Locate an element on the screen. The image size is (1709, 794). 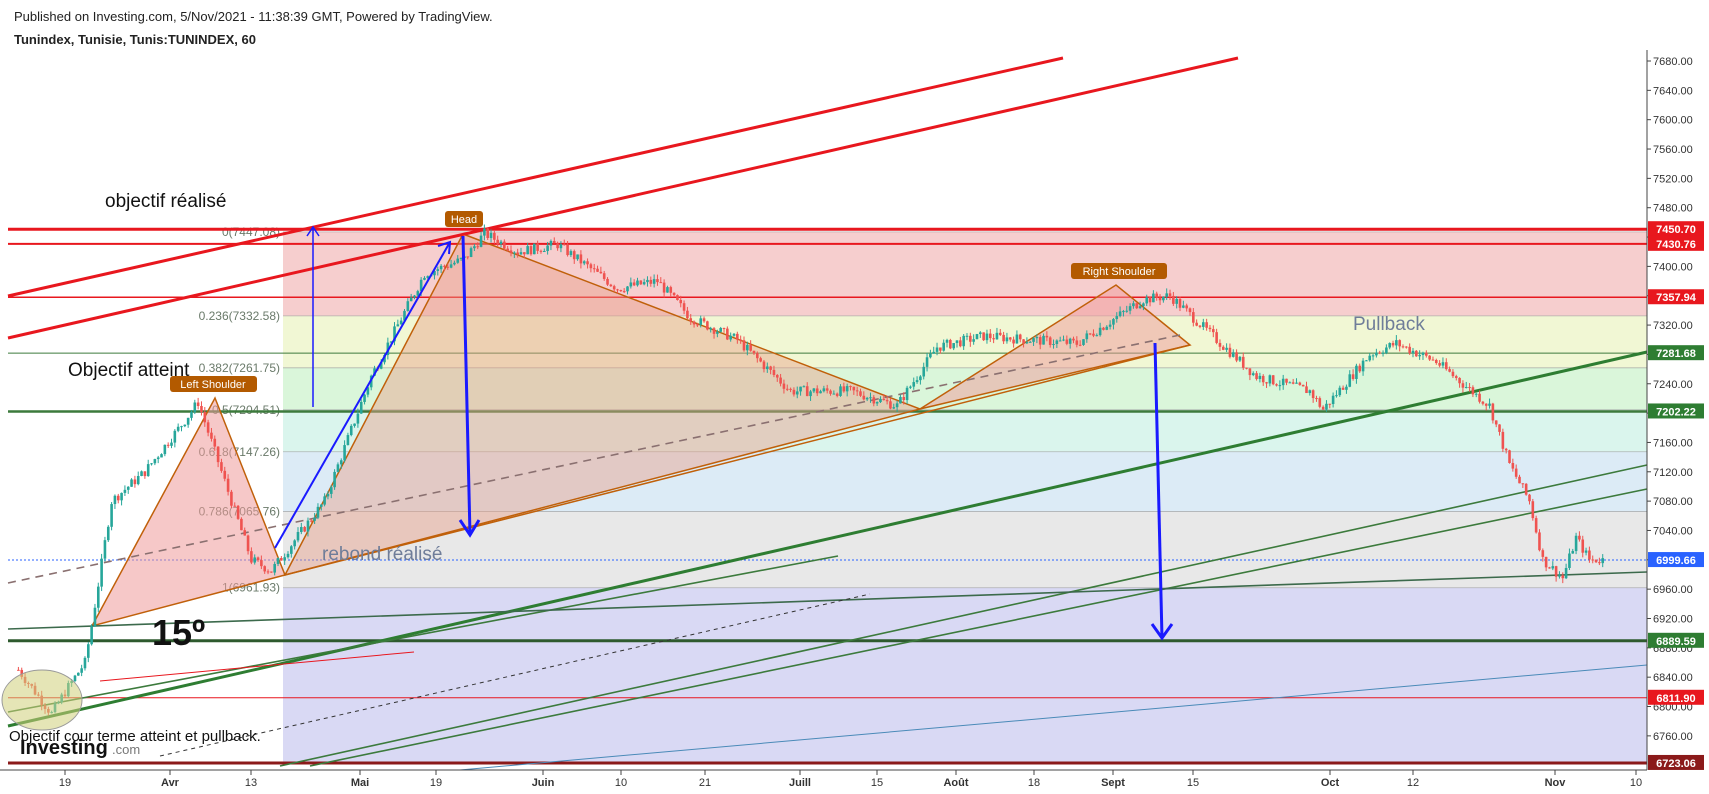
y-tick-label: 7680.00 is located at coordinates (1673, 62).